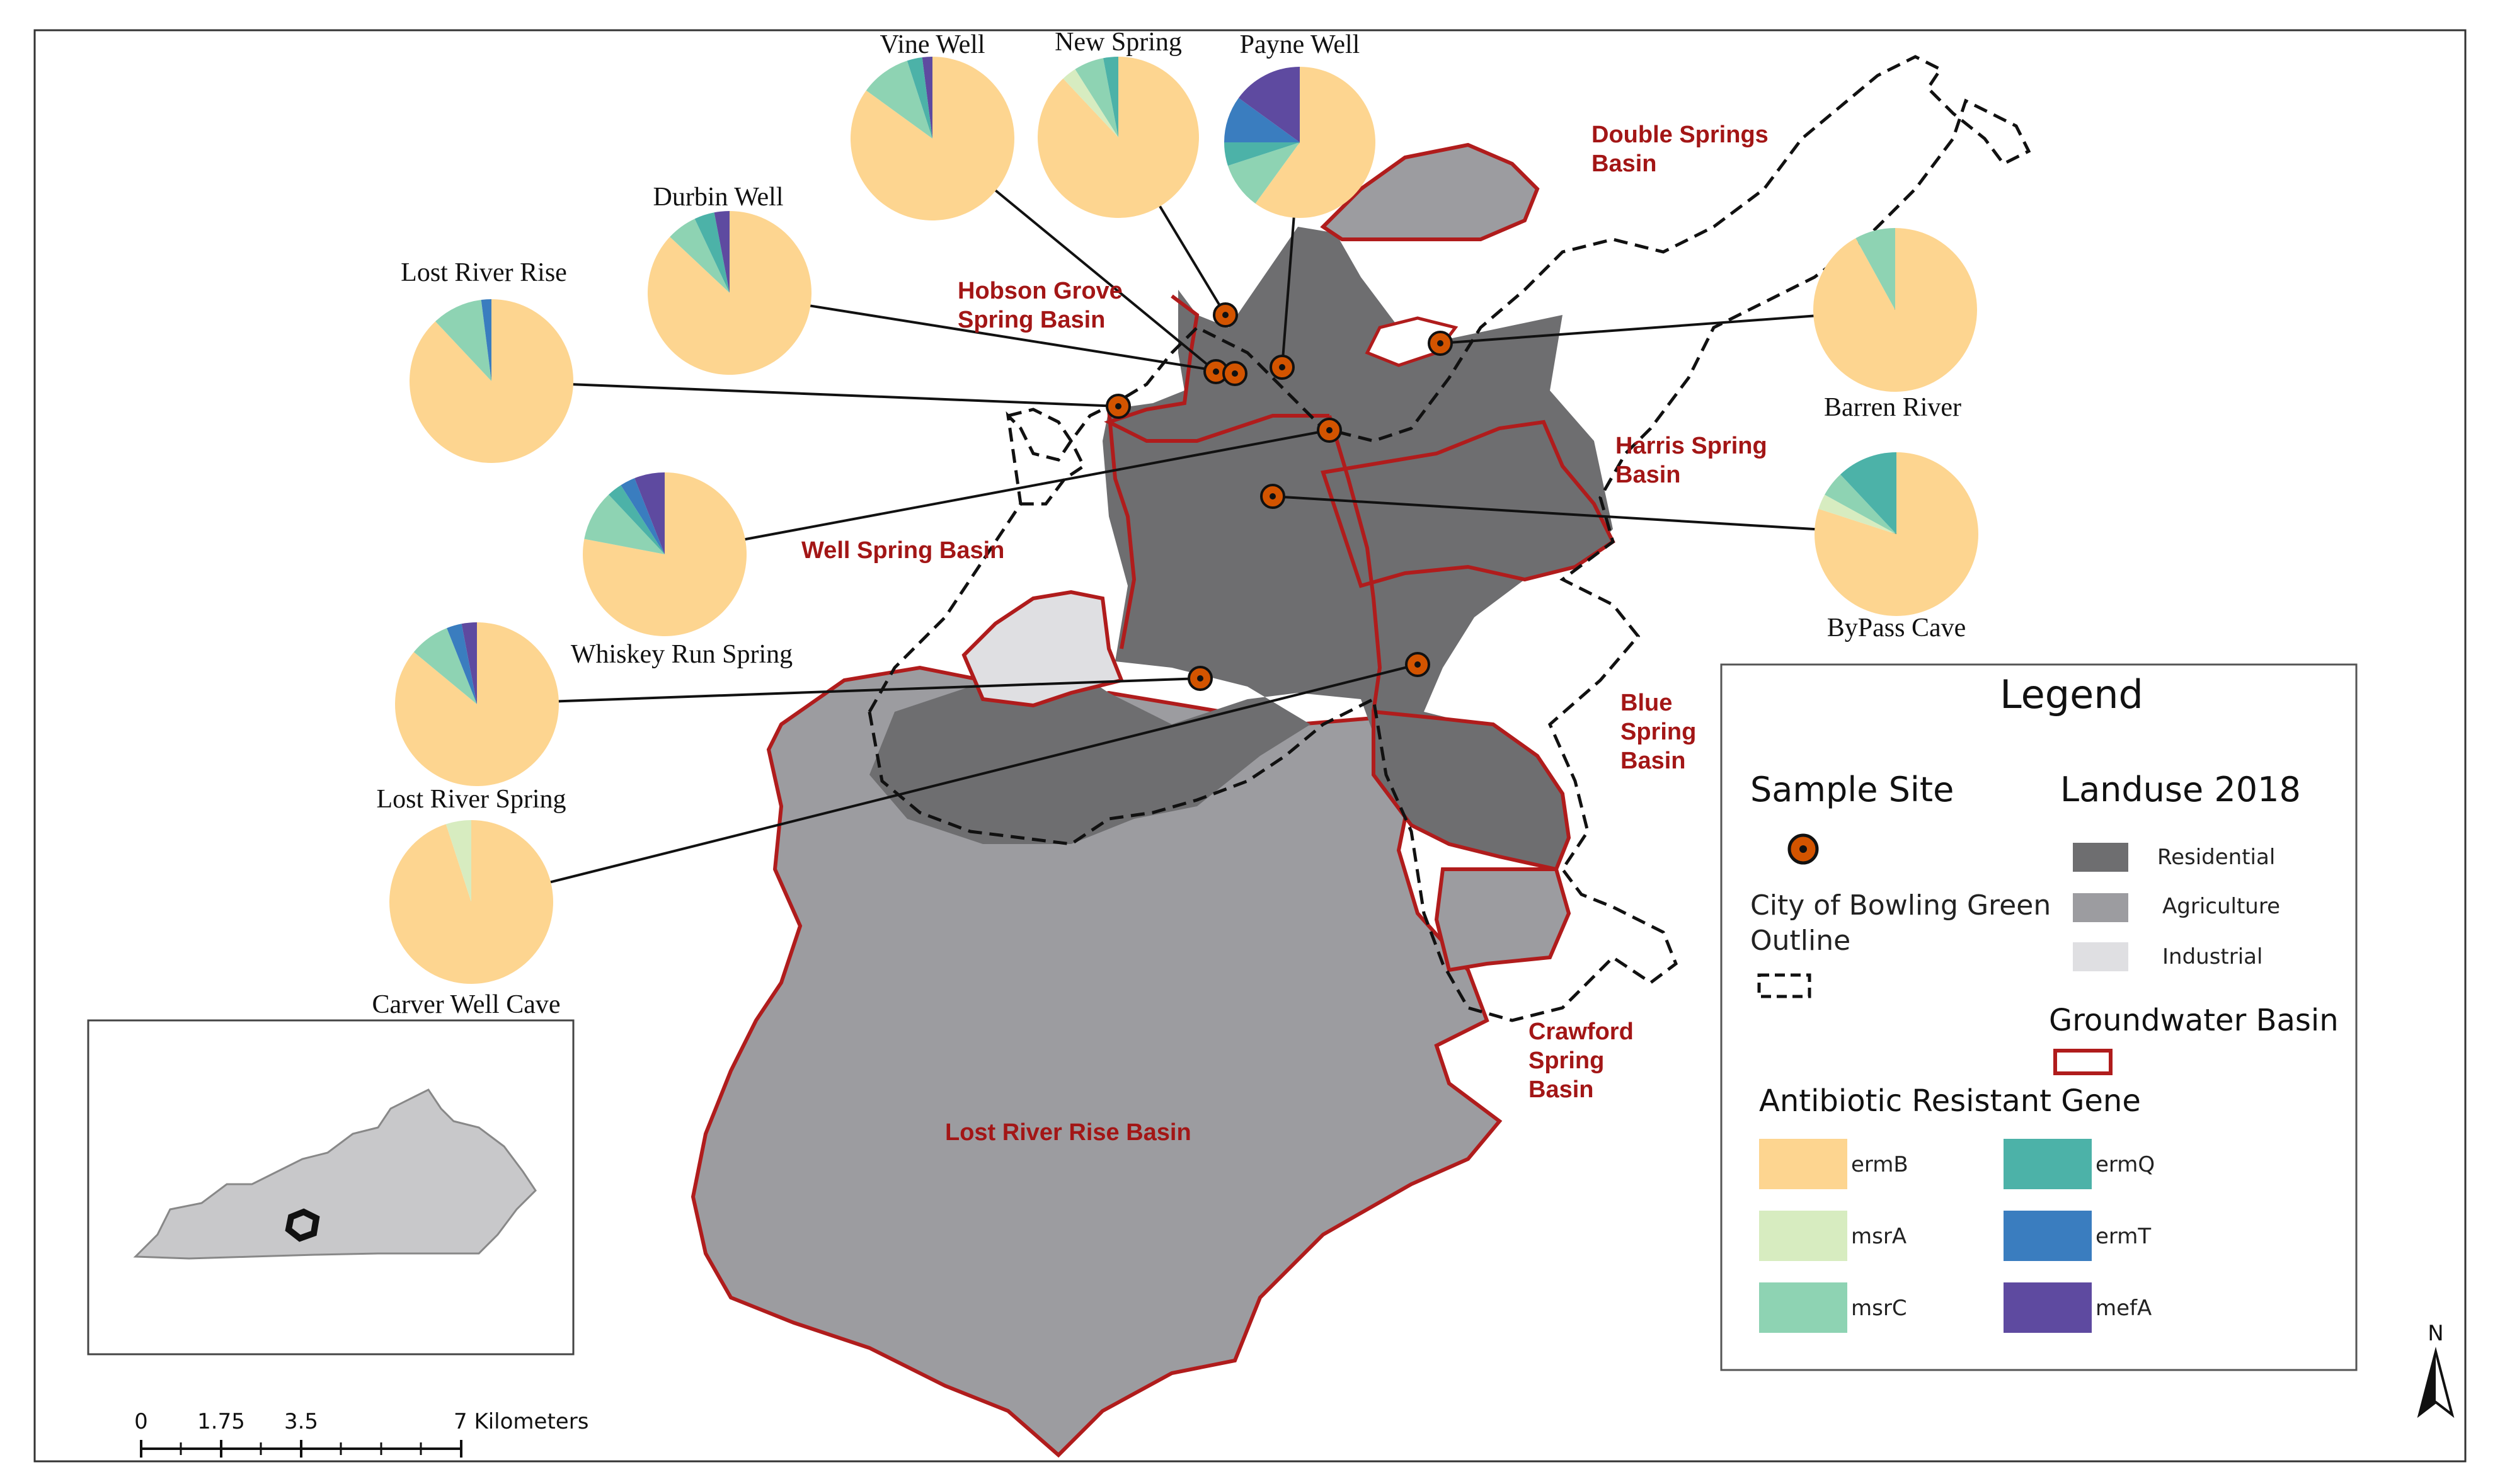 The image size is (2500, 1484). I want to click on legend-industrial-swatch, so click(2100, 956).